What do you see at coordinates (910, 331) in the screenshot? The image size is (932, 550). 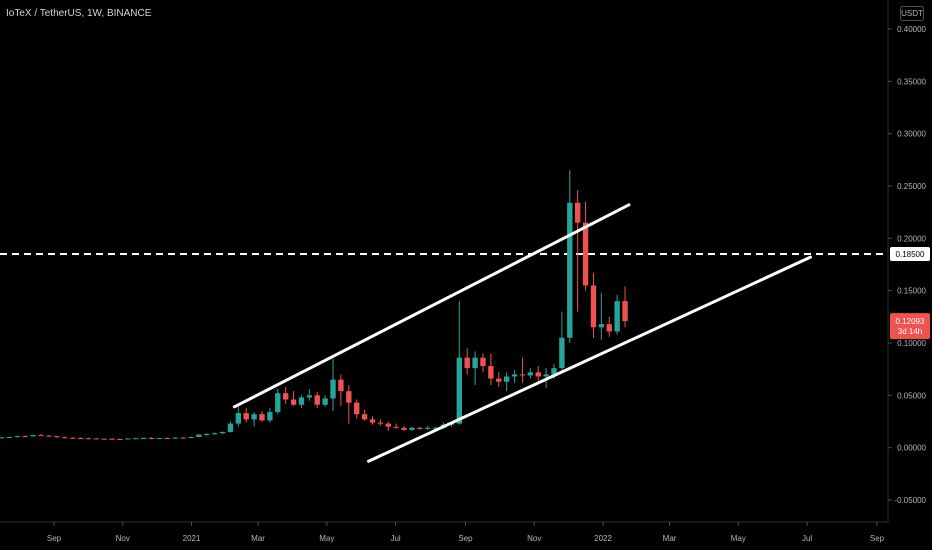 I see `candle-countdown-label: 3d 14h` at bounding box center [910, 331].